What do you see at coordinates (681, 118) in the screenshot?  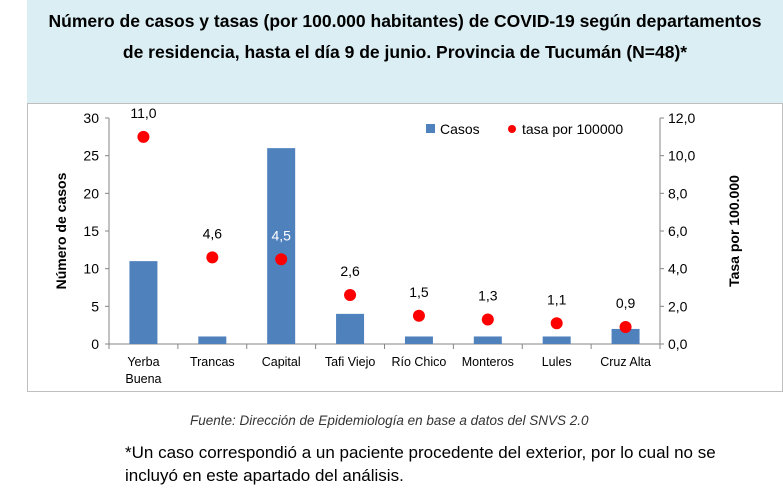 I see `y2-tick-label: 12,0` at bounding box center [681, 118].